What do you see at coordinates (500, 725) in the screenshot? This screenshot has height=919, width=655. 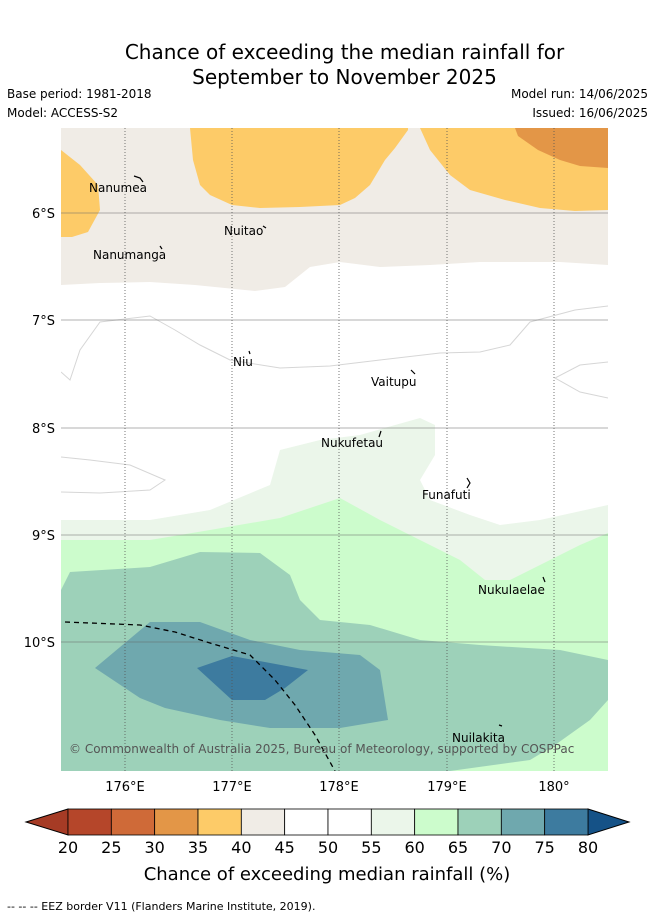 I see `island-nuilakita` at bounding box center [500, 725].